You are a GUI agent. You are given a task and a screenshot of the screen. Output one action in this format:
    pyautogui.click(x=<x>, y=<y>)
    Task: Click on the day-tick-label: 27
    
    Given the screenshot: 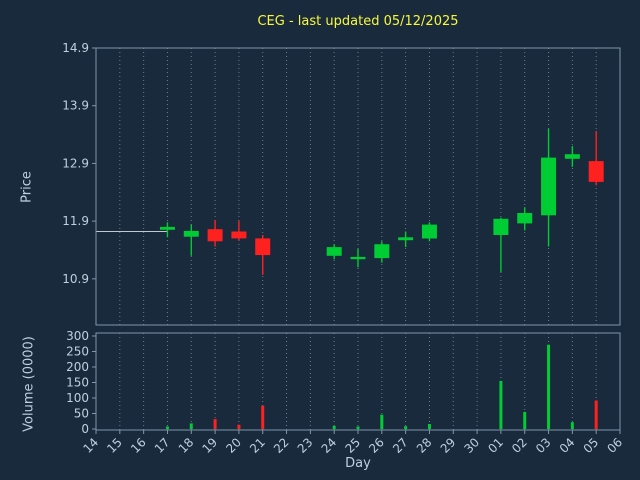 What is the action you would take?
    pyautogui.click(x=400, y=445)
    